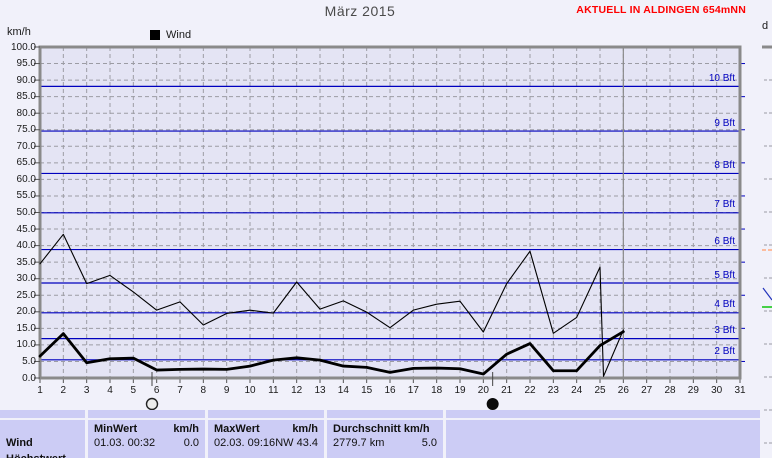  What do you see at coordinates (116, 429) in the screenshot?
I see `minwert-header: MinWert` at bounding box center [116, 429].